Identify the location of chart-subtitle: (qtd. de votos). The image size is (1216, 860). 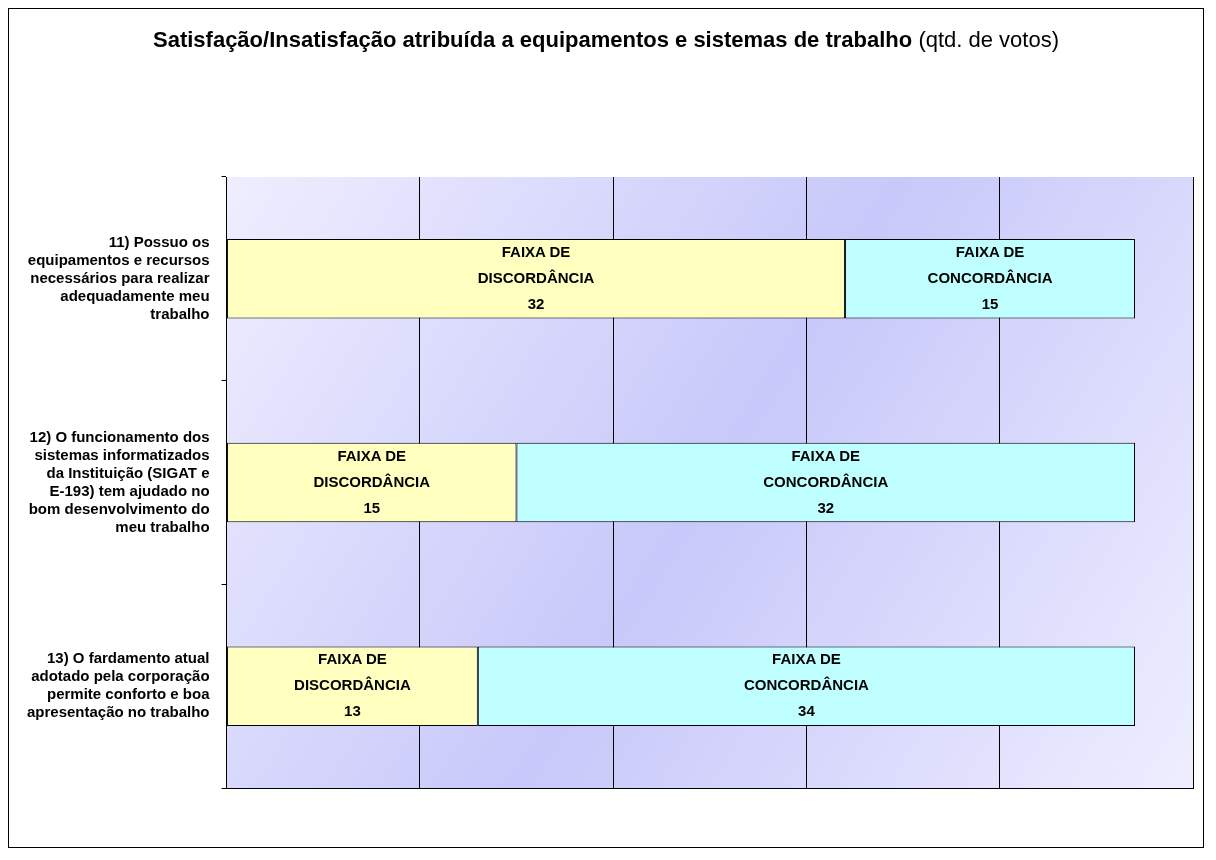
(989, 39).